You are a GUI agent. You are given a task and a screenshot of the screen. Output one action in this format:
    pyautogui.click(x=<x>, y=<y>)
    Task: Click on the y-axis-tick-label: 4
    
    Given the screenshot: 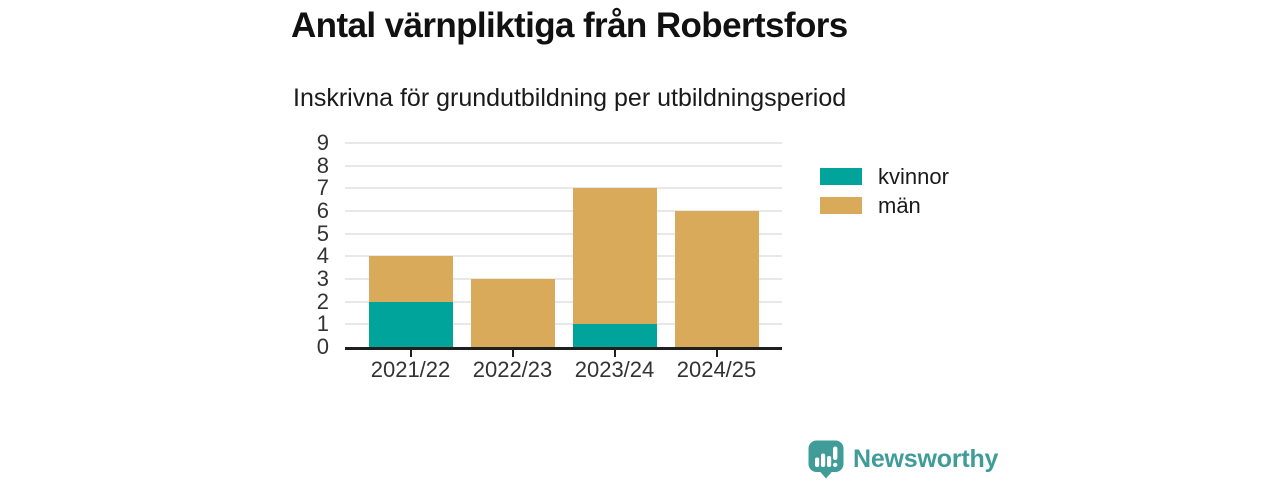 What is the action you would take?
    pyautogui.click(x=322, y=256)
    